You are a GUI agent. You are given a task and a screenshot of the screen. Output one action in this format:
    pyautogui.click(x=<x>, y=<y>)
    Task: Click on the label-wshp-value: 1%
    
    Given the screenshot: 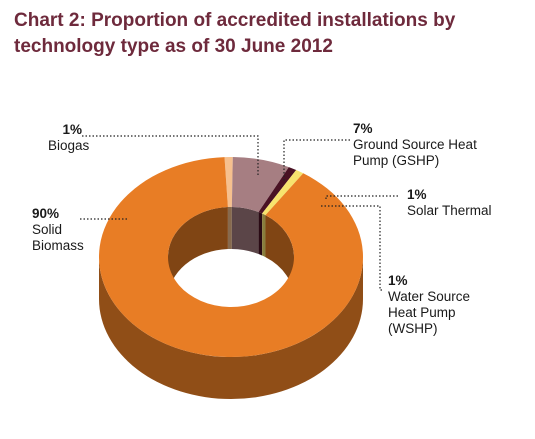 What is the action you would take?
    pyautogui.click(x=398, y=280)
    